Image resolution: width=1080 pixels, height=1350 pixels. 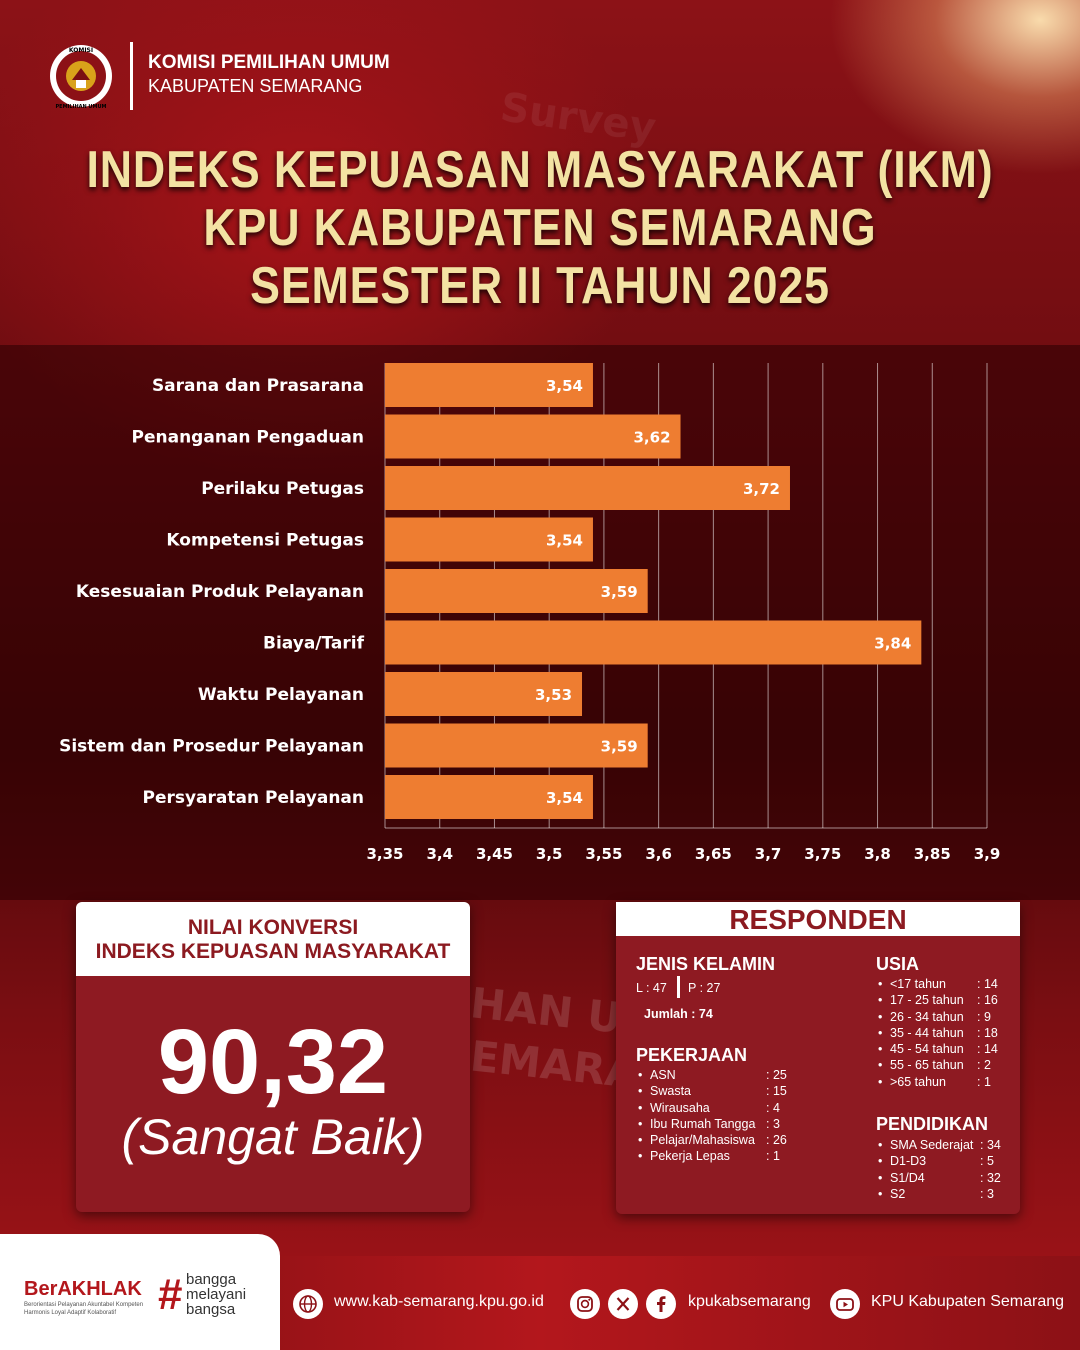 What do you see at coordinates (736, 1091) in the screenshot?
I see `list-item: Swasta: 15` at bounding box center [736, 1091].